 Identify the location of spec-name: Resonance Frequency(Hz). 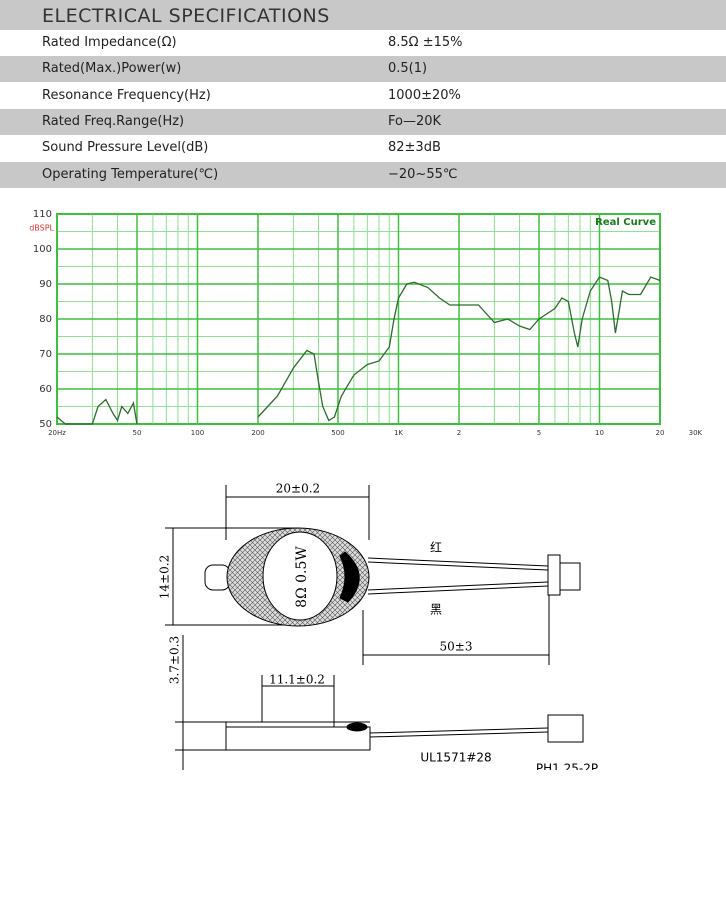
(126, 95).